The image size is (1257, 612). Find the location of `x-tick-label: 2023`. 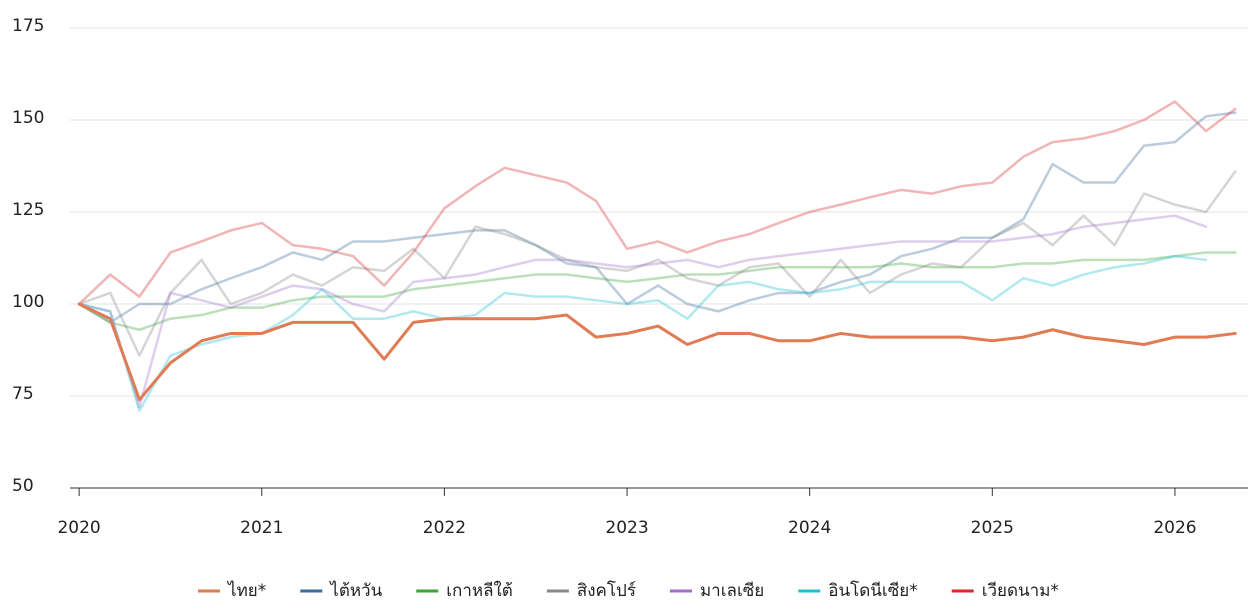

x-tick-label: 2023 is located at coordinates (626, 528).